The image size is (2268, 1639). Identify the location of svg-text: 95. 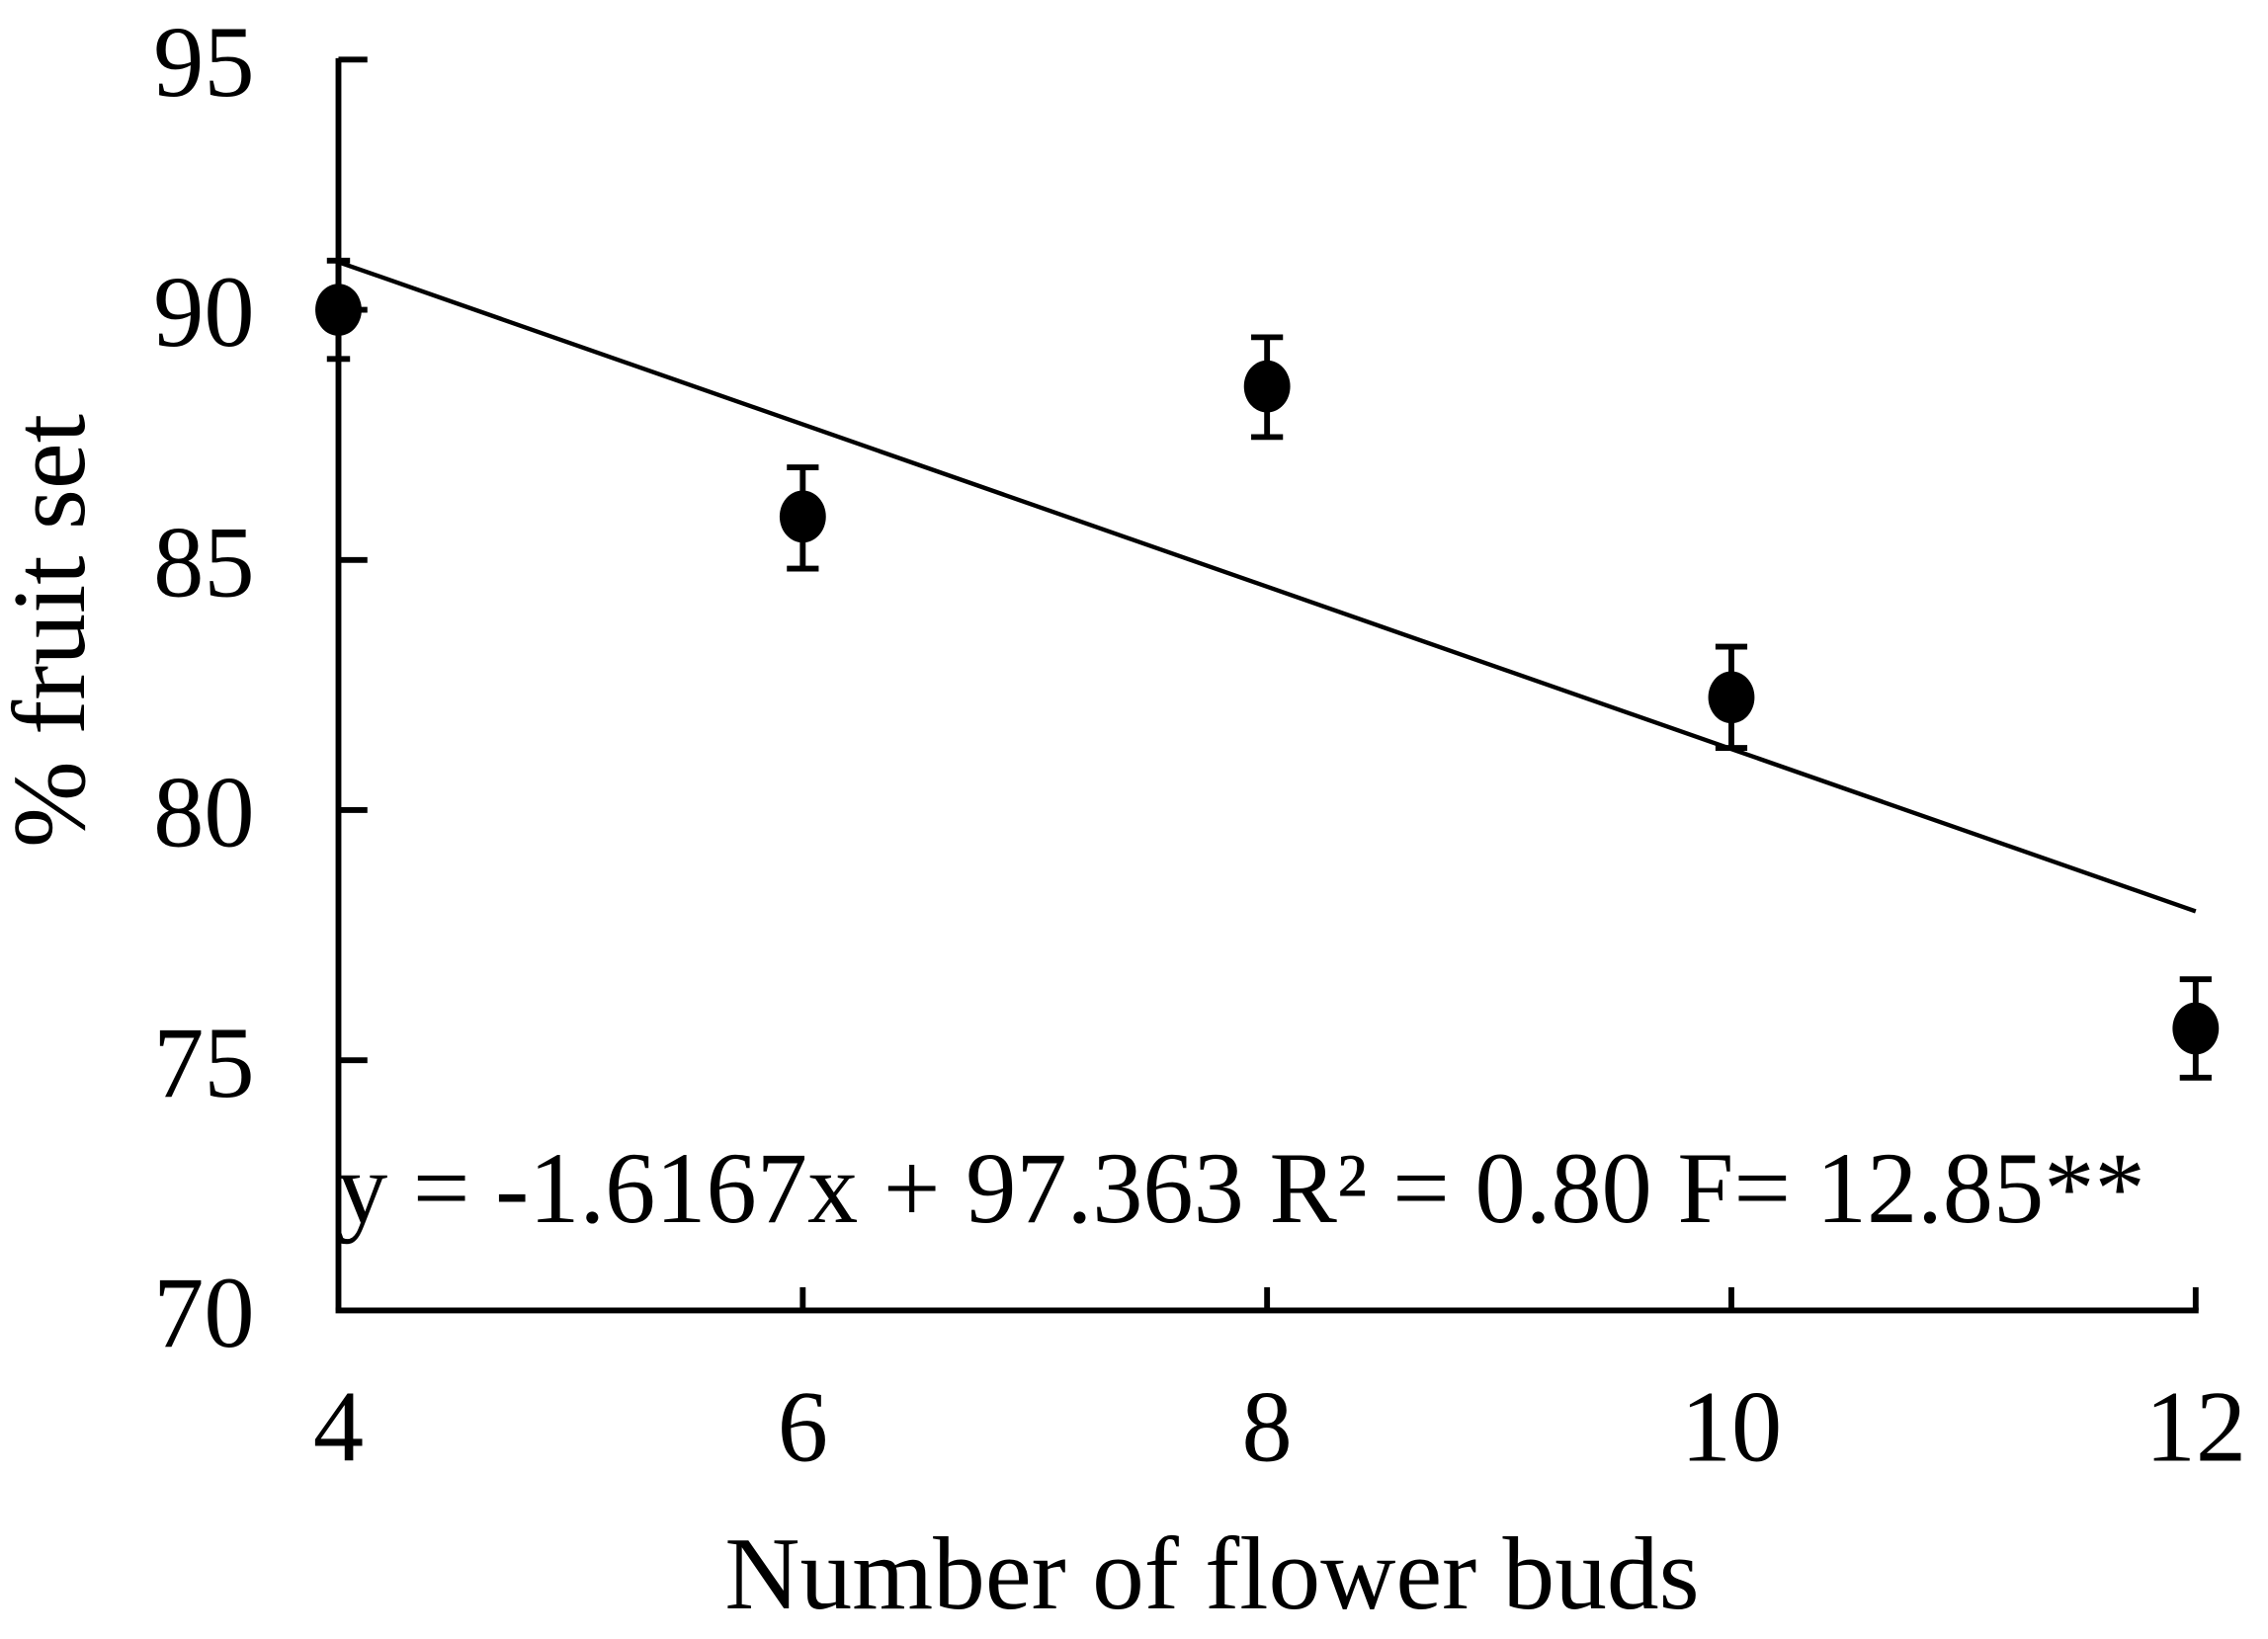
(203, 63).